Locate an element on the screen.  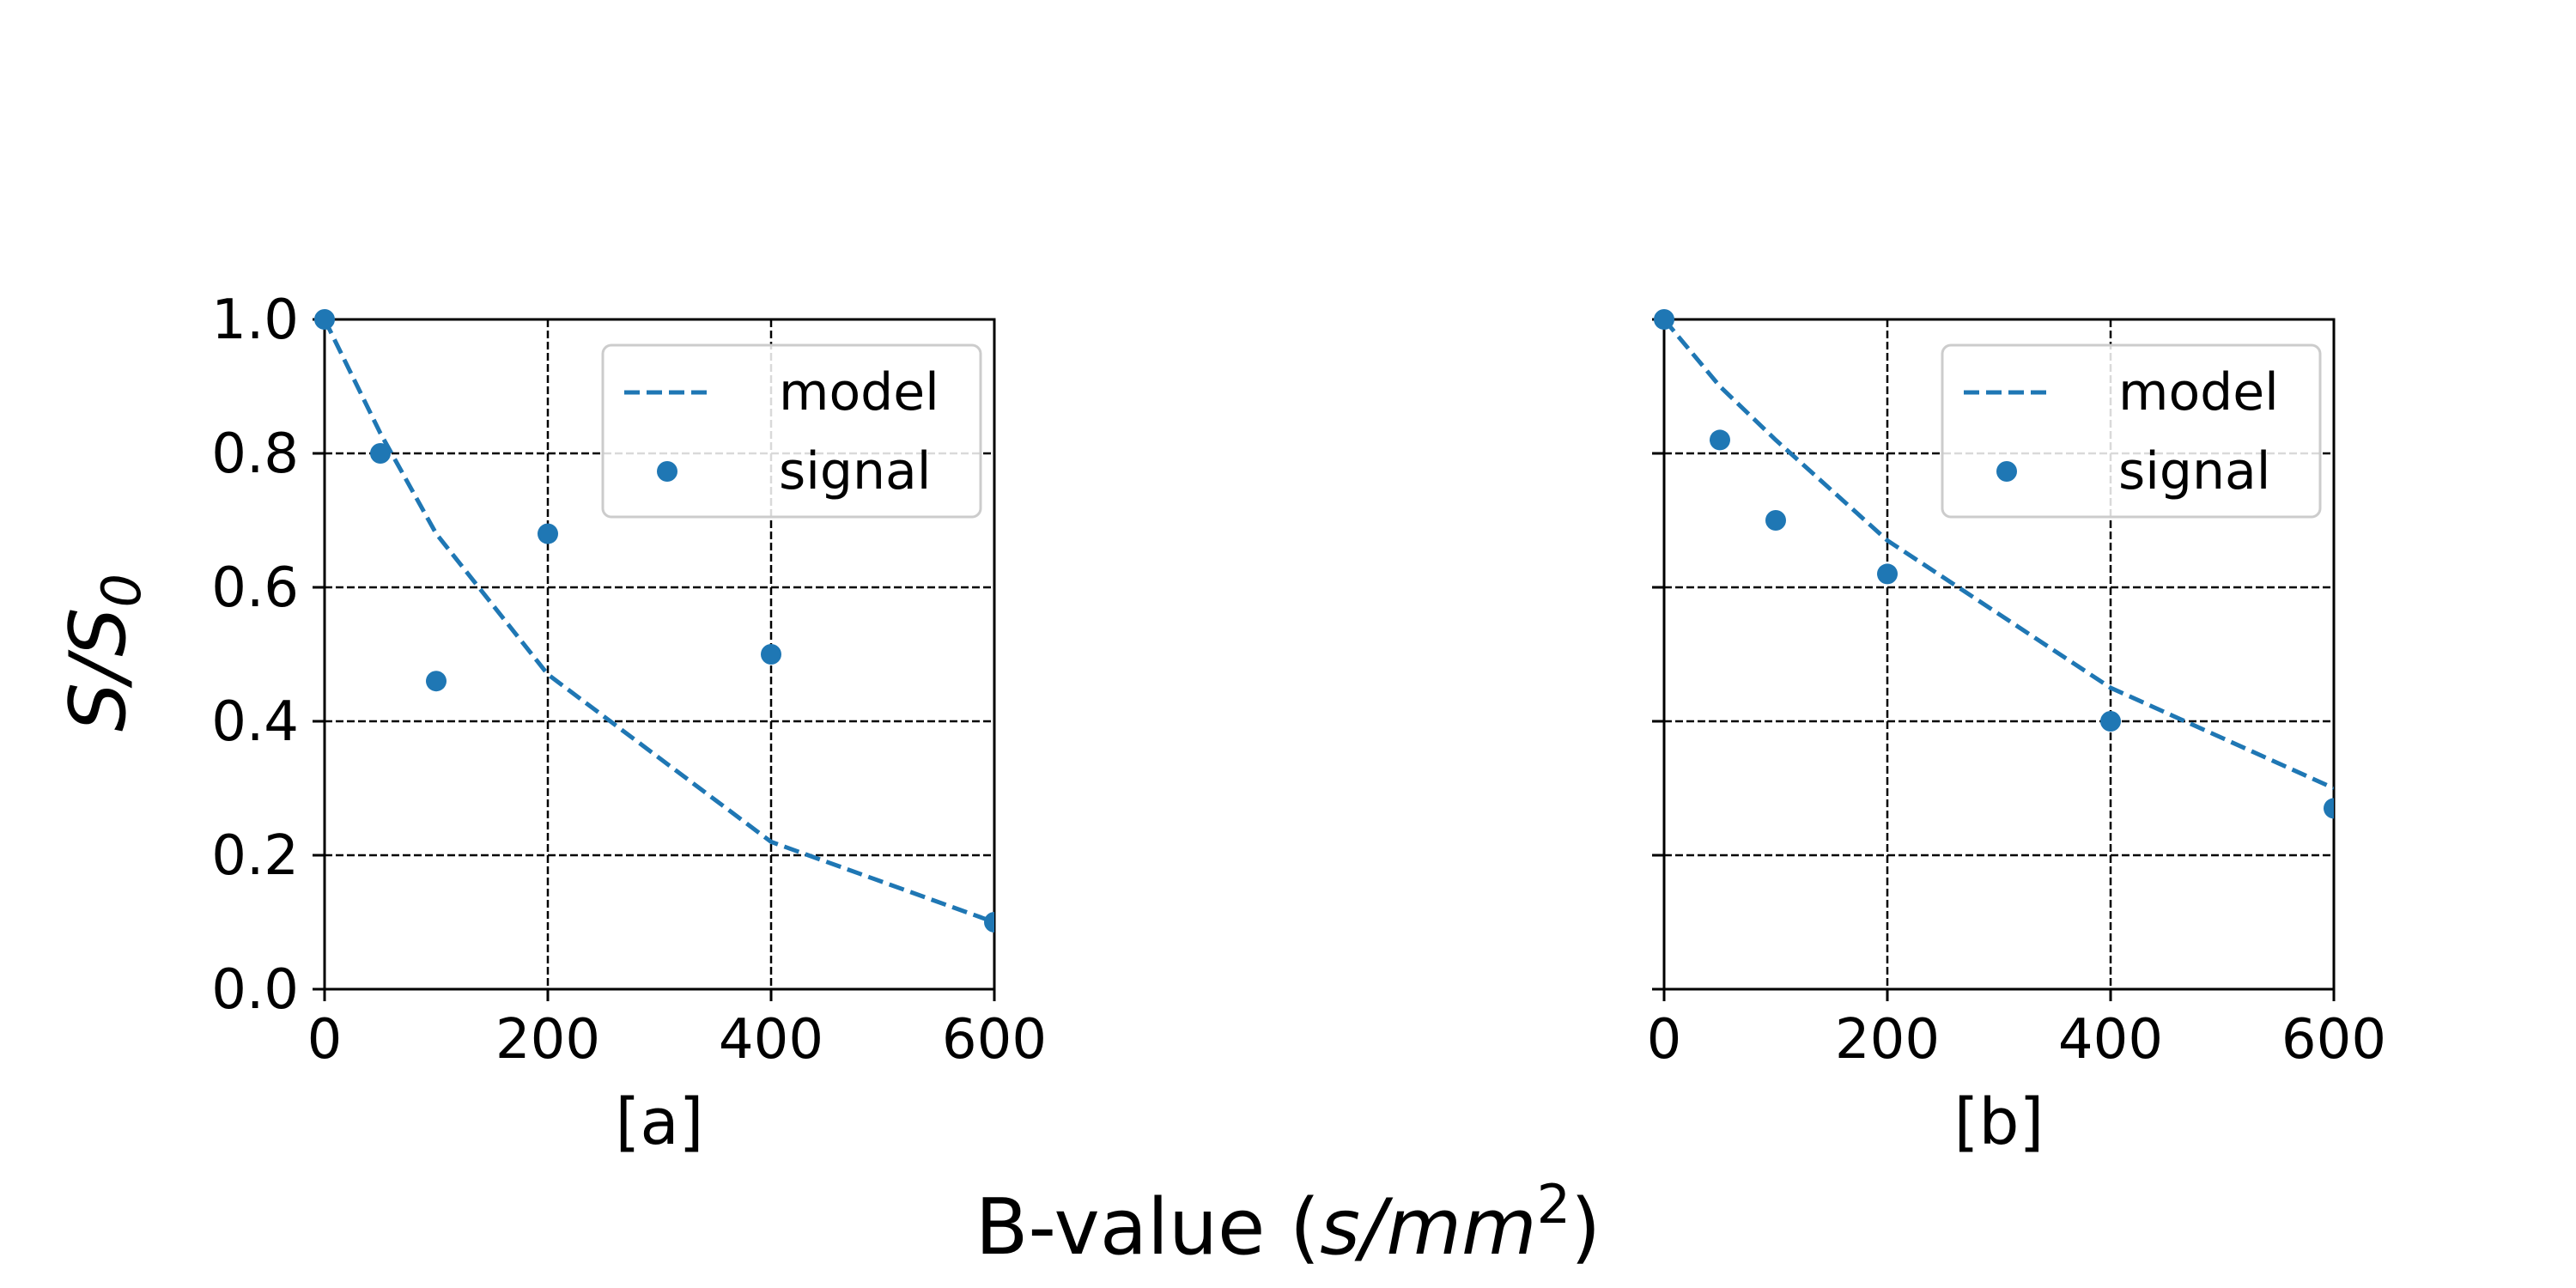
supylabel: S/S0 is located at coordinates (103, 653).